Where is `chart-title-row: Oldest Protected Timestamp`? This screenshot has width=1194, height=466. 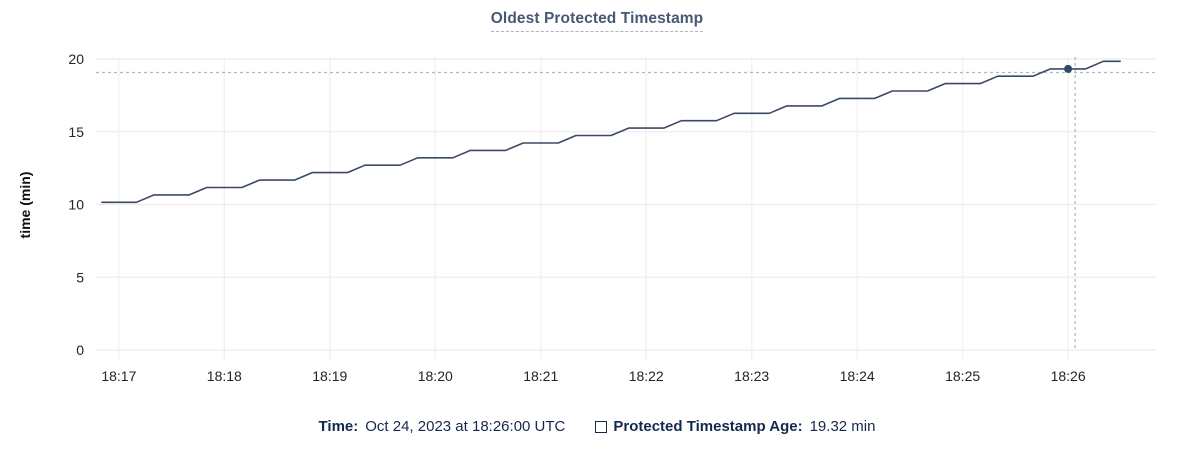
chart-title-row: Oldest Protected Timestamp is located at coordinates (597, 21).